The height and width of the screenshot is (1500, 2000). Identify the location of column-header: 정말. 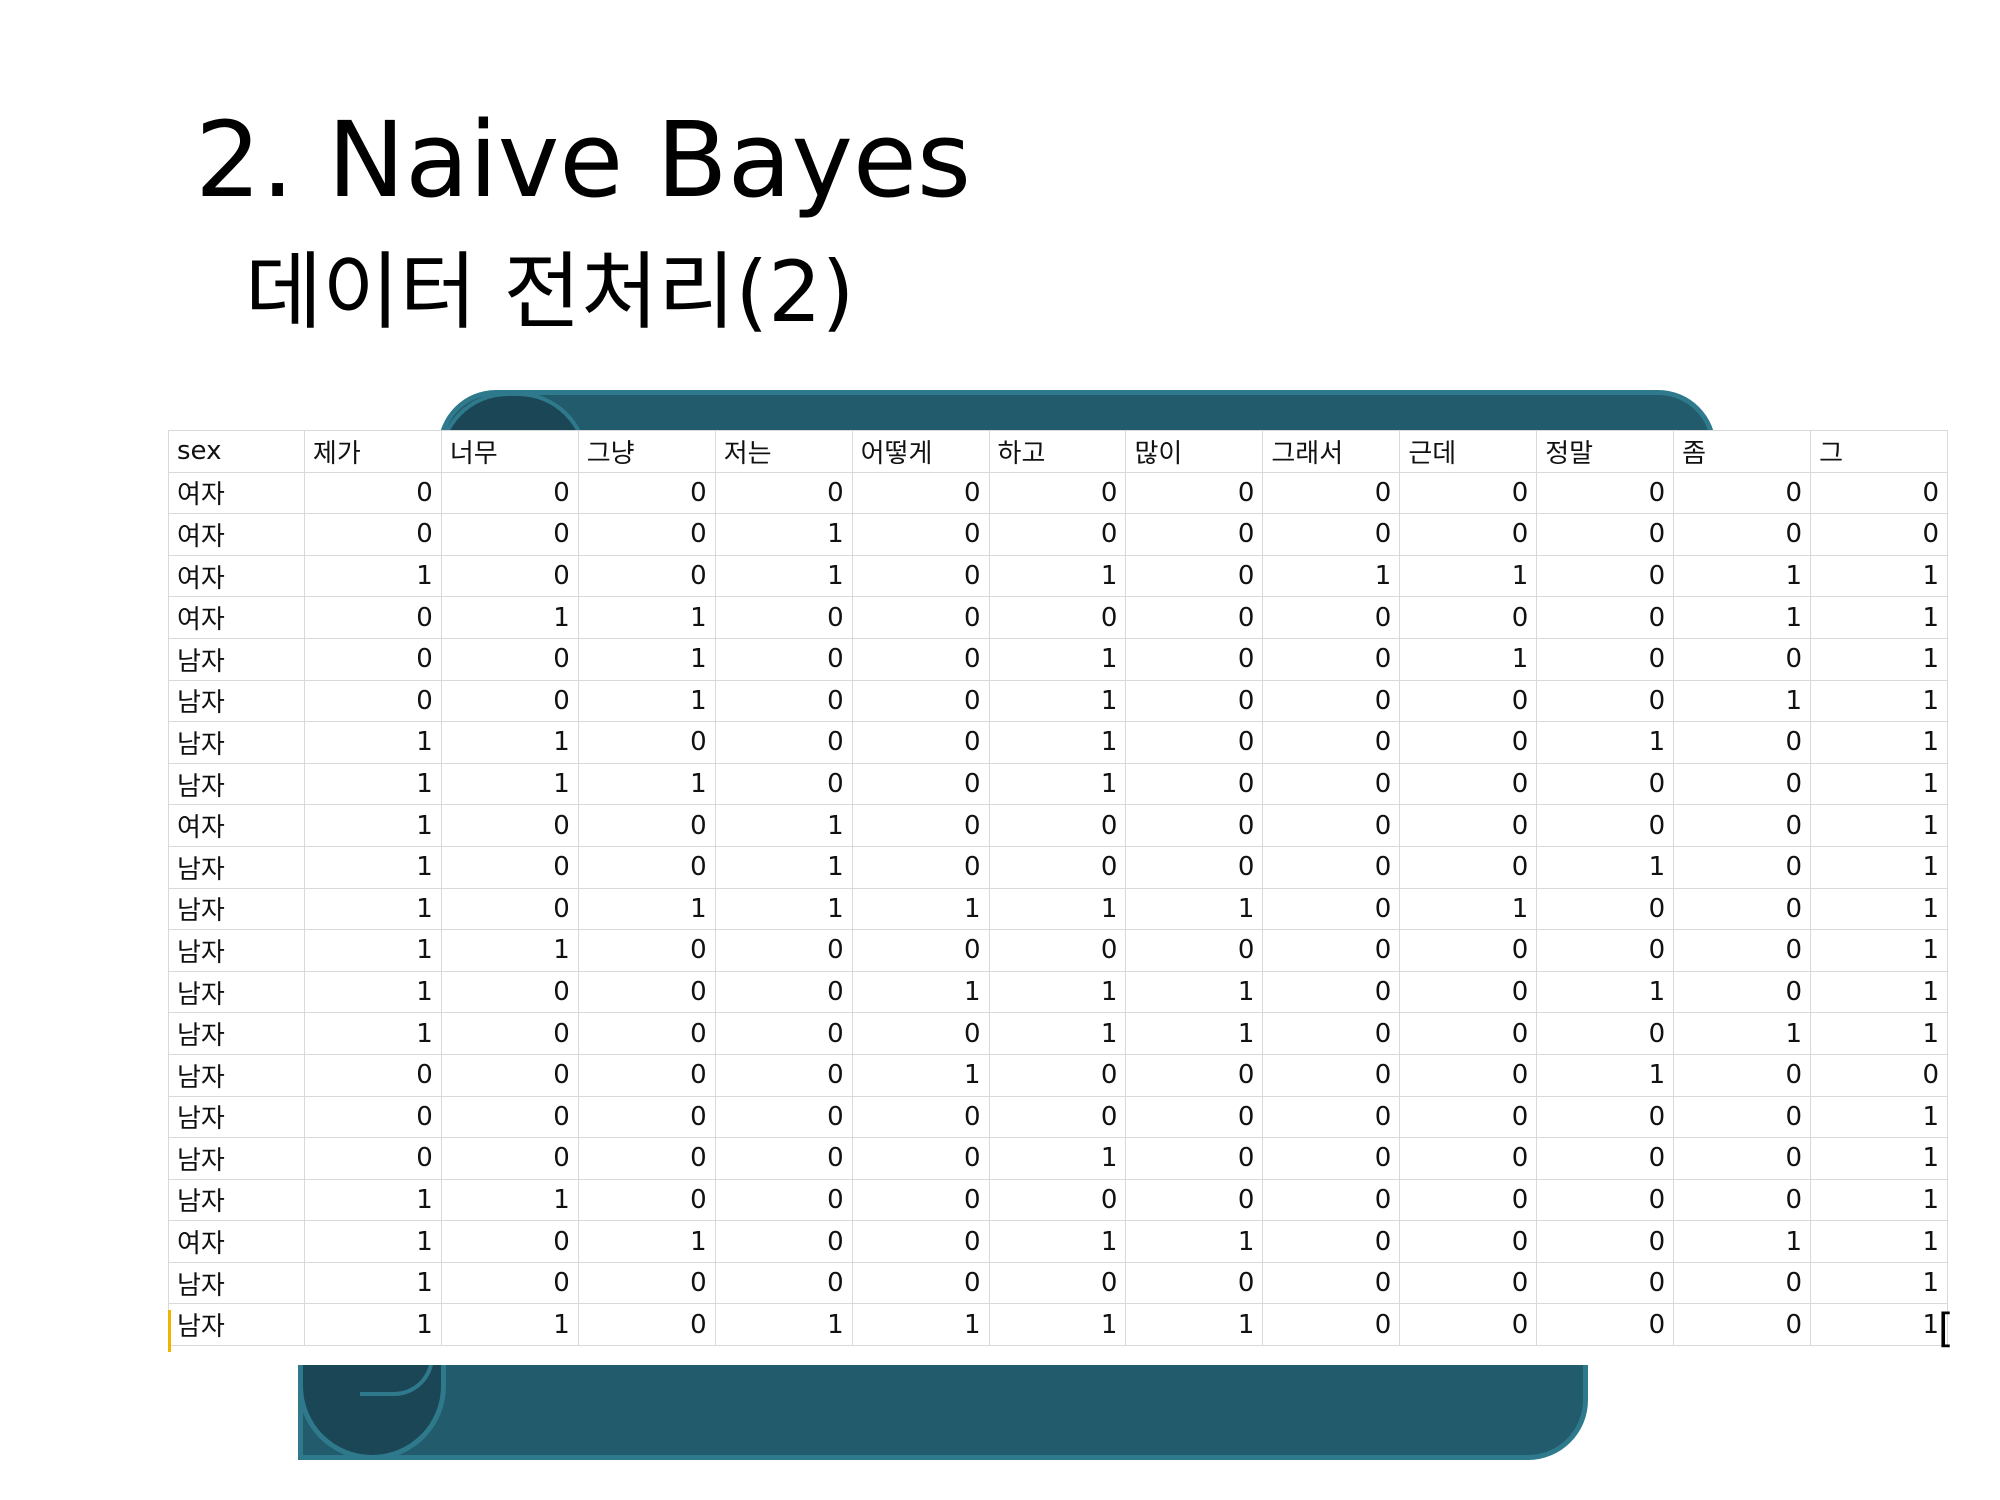
(1605, 451).